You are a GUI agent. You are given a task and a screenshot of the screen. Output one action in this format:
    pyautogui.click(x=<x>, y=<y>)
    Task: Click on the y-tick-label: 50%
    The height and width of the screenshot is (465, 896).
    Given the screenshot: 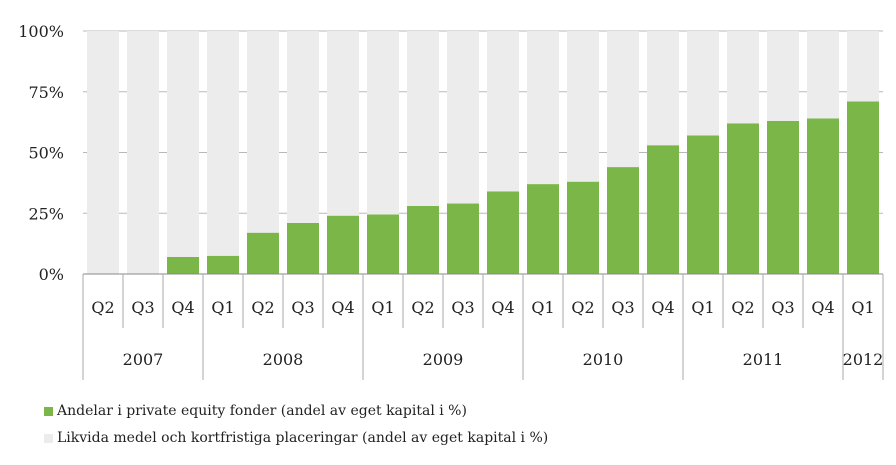 What is the action you would take?
    pyautogui.click(x=46, y=153)
    